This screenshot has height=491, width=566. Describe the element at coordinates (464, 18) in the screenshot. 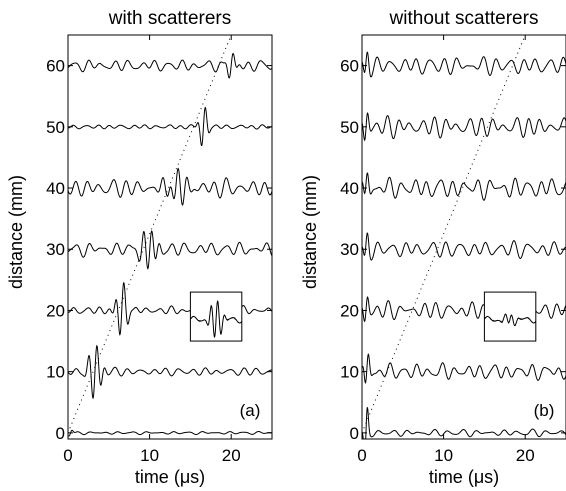

I see `panel-title: without scatterers` at that location.